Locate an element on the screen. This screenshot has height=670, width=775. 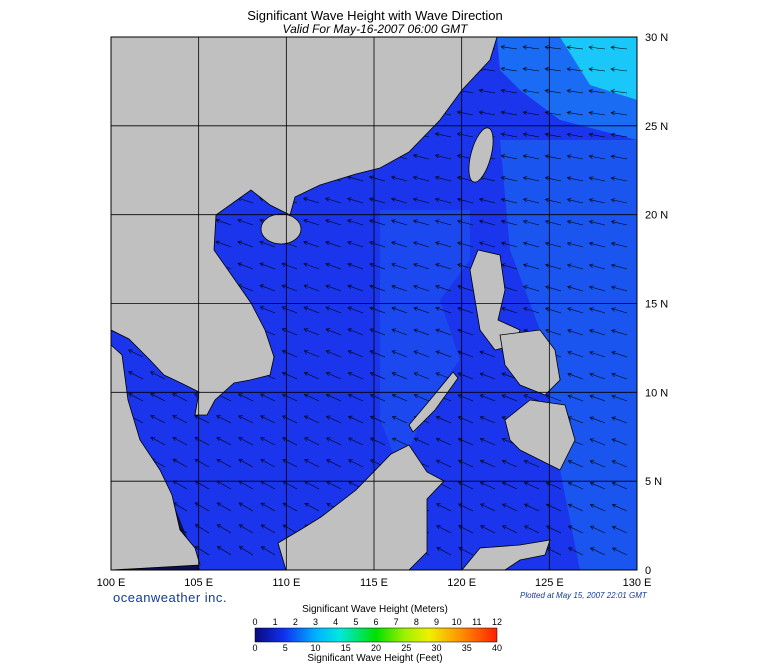
subtitle: Valid For May-16-2007 06:00 GMT is located at coordinates (376, 29).